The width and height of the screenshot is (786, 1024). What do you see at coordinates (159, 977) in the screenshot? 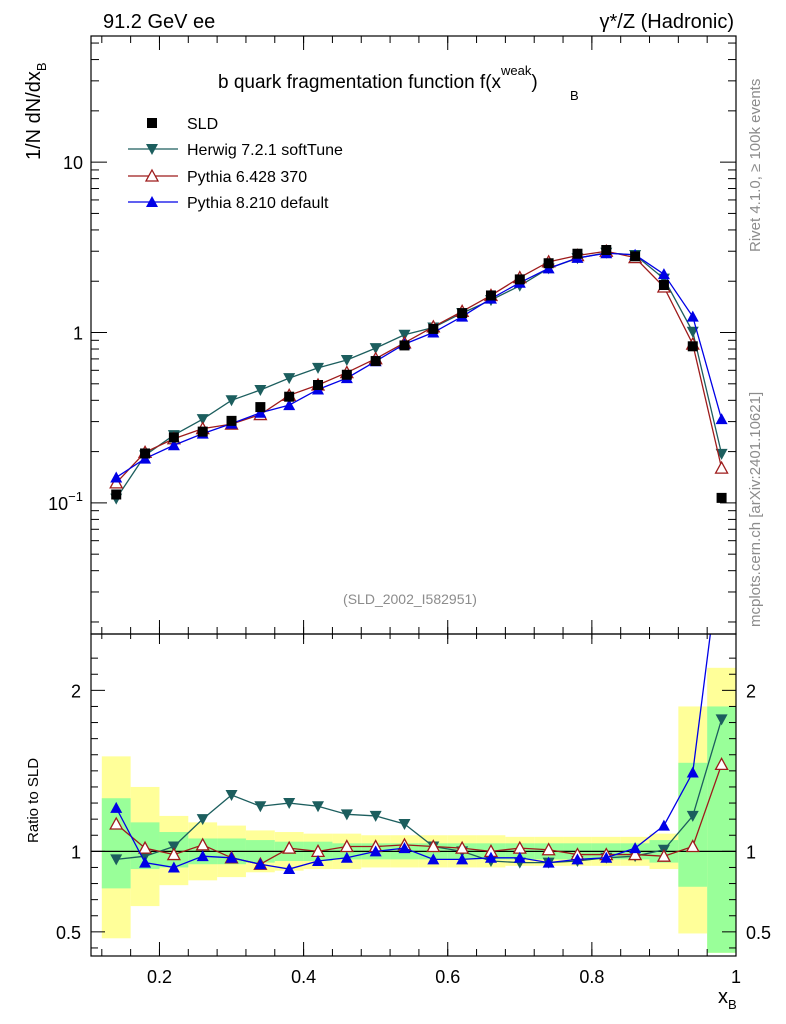
I see `x-tick-label: 0.2` at bounding box center [159, 977].